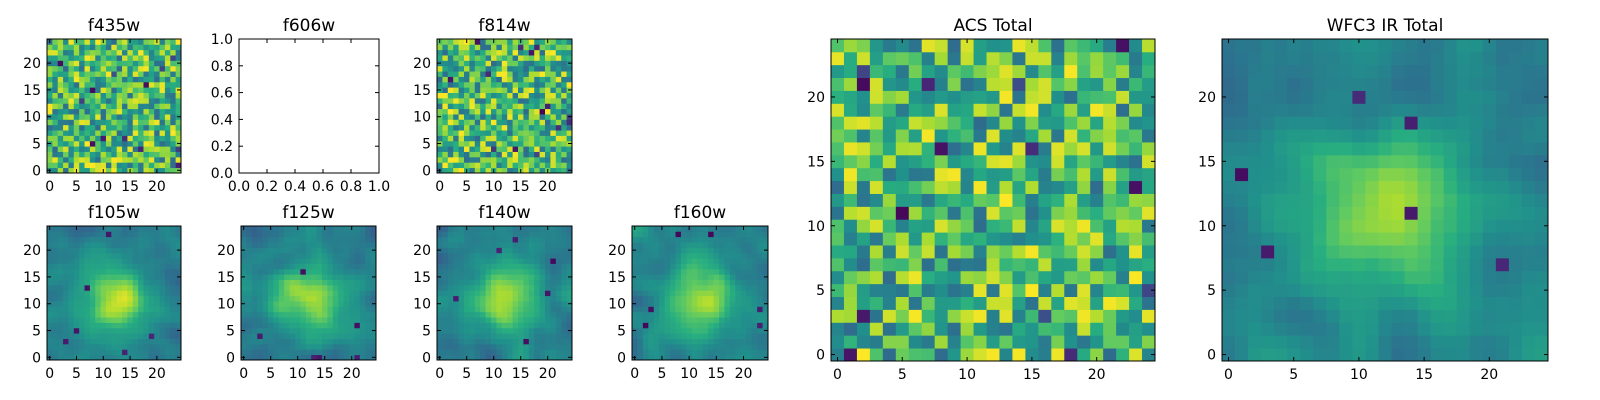 The height and width of the screenshot is (400, 1600). I want to click on x-tick-label: 0, so click(49, 187).